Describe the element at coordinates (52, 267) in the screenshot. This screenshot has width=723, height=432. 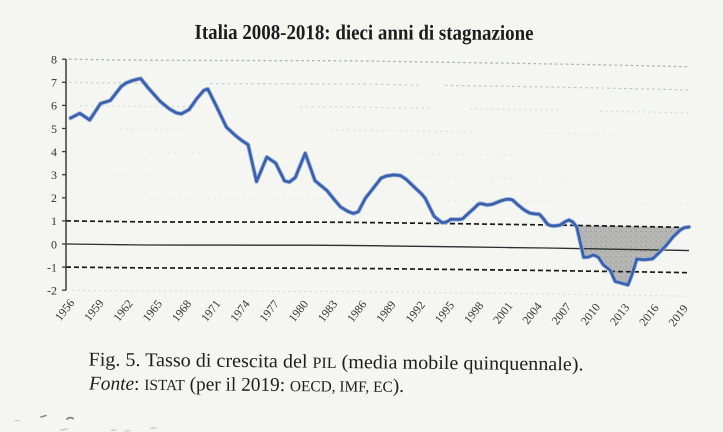
I see `svg-text: -1` at that location.